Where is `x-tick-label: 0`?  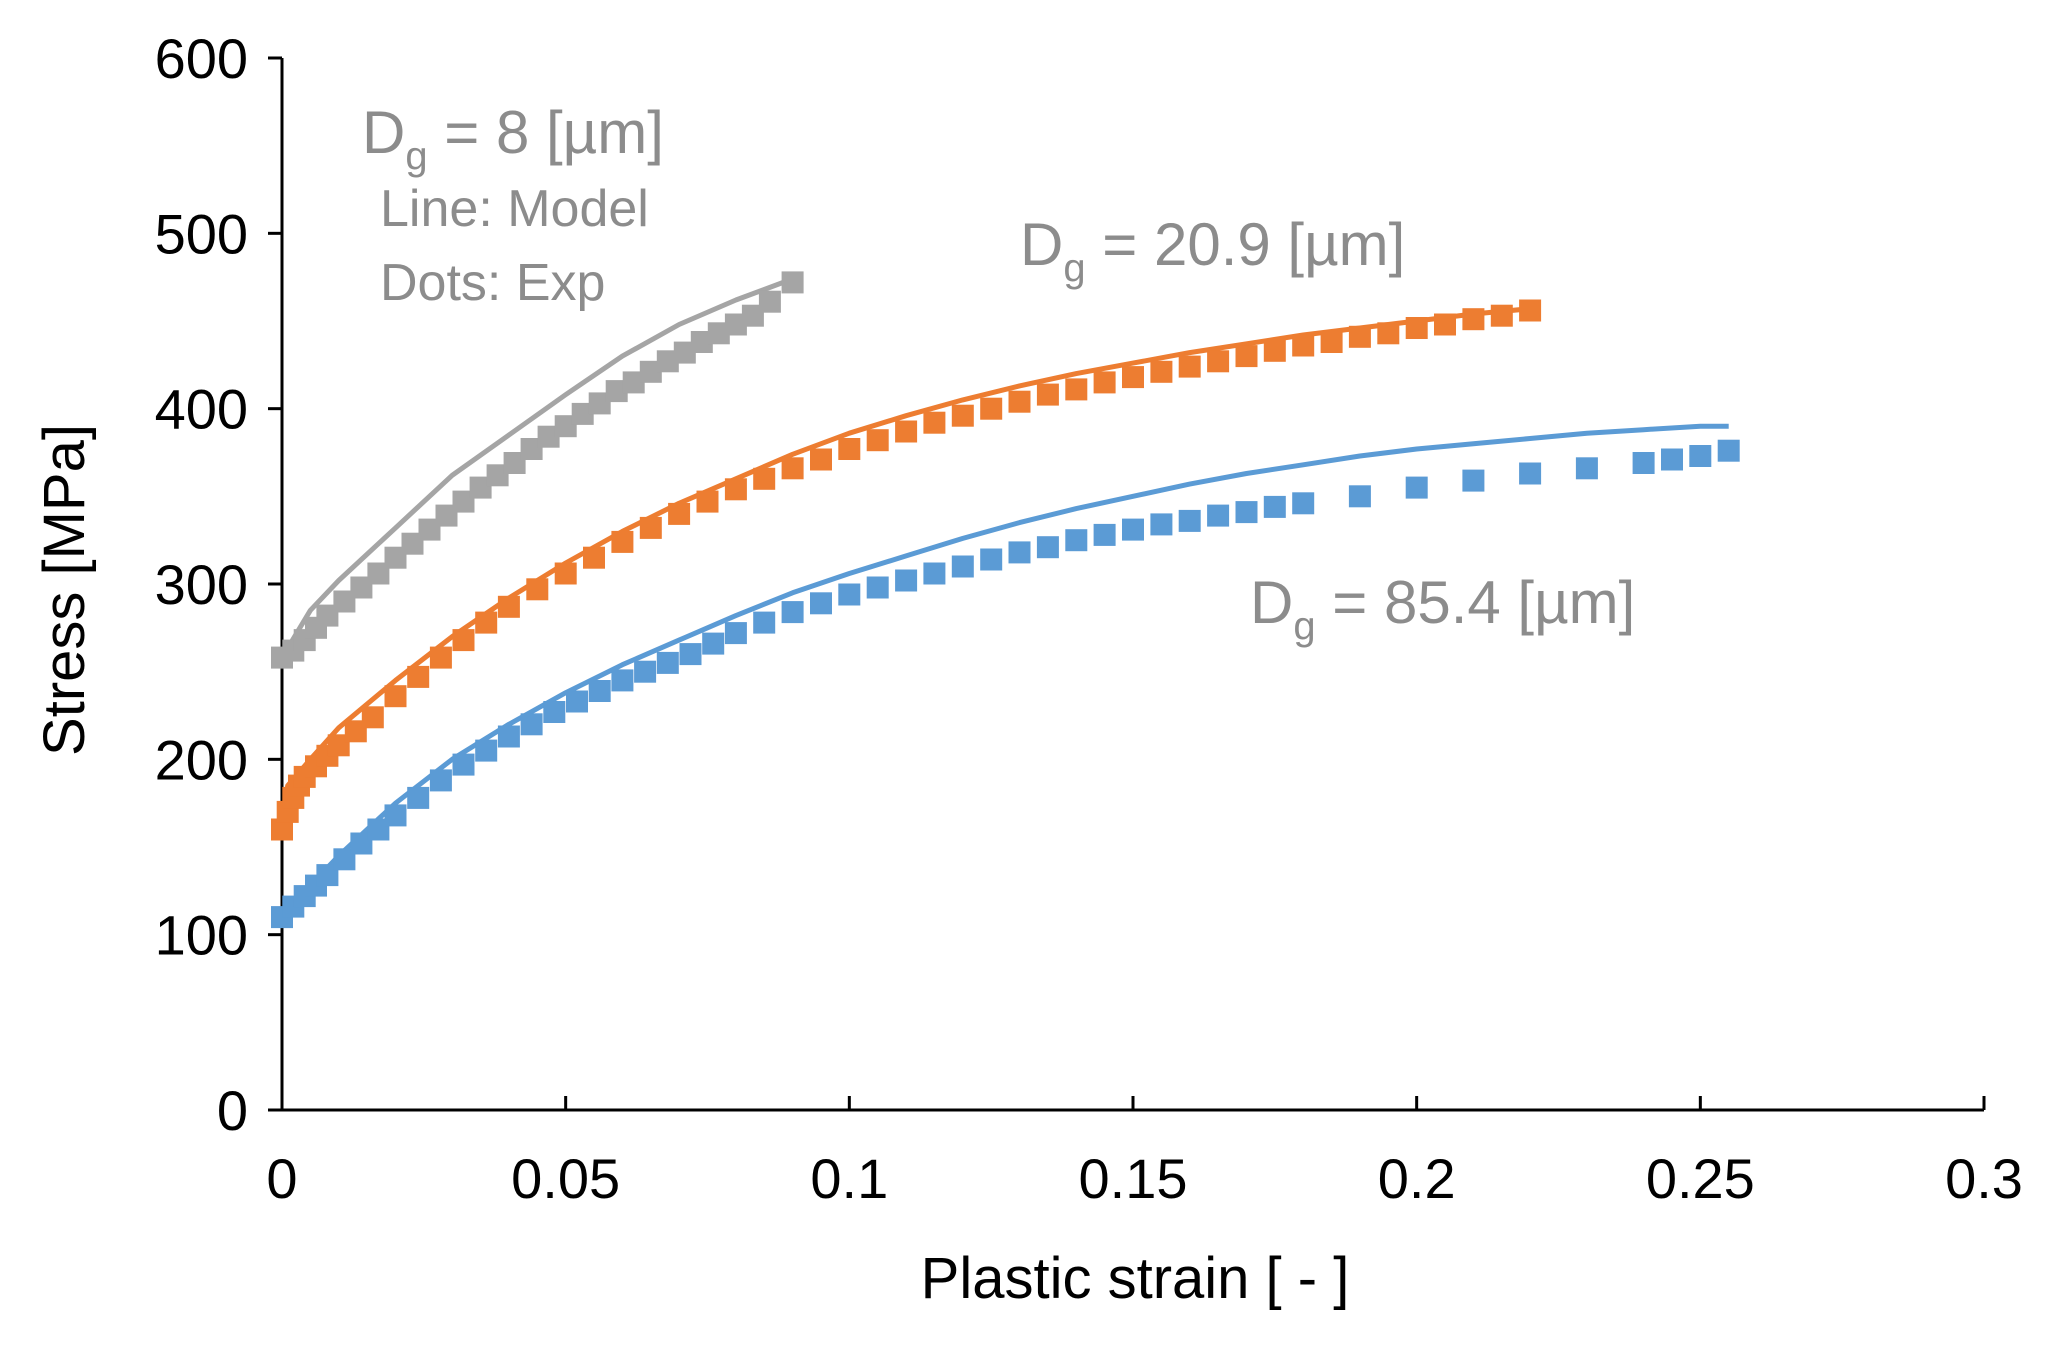
x-tick-label: 0 is located at coordinates (281, 1178).